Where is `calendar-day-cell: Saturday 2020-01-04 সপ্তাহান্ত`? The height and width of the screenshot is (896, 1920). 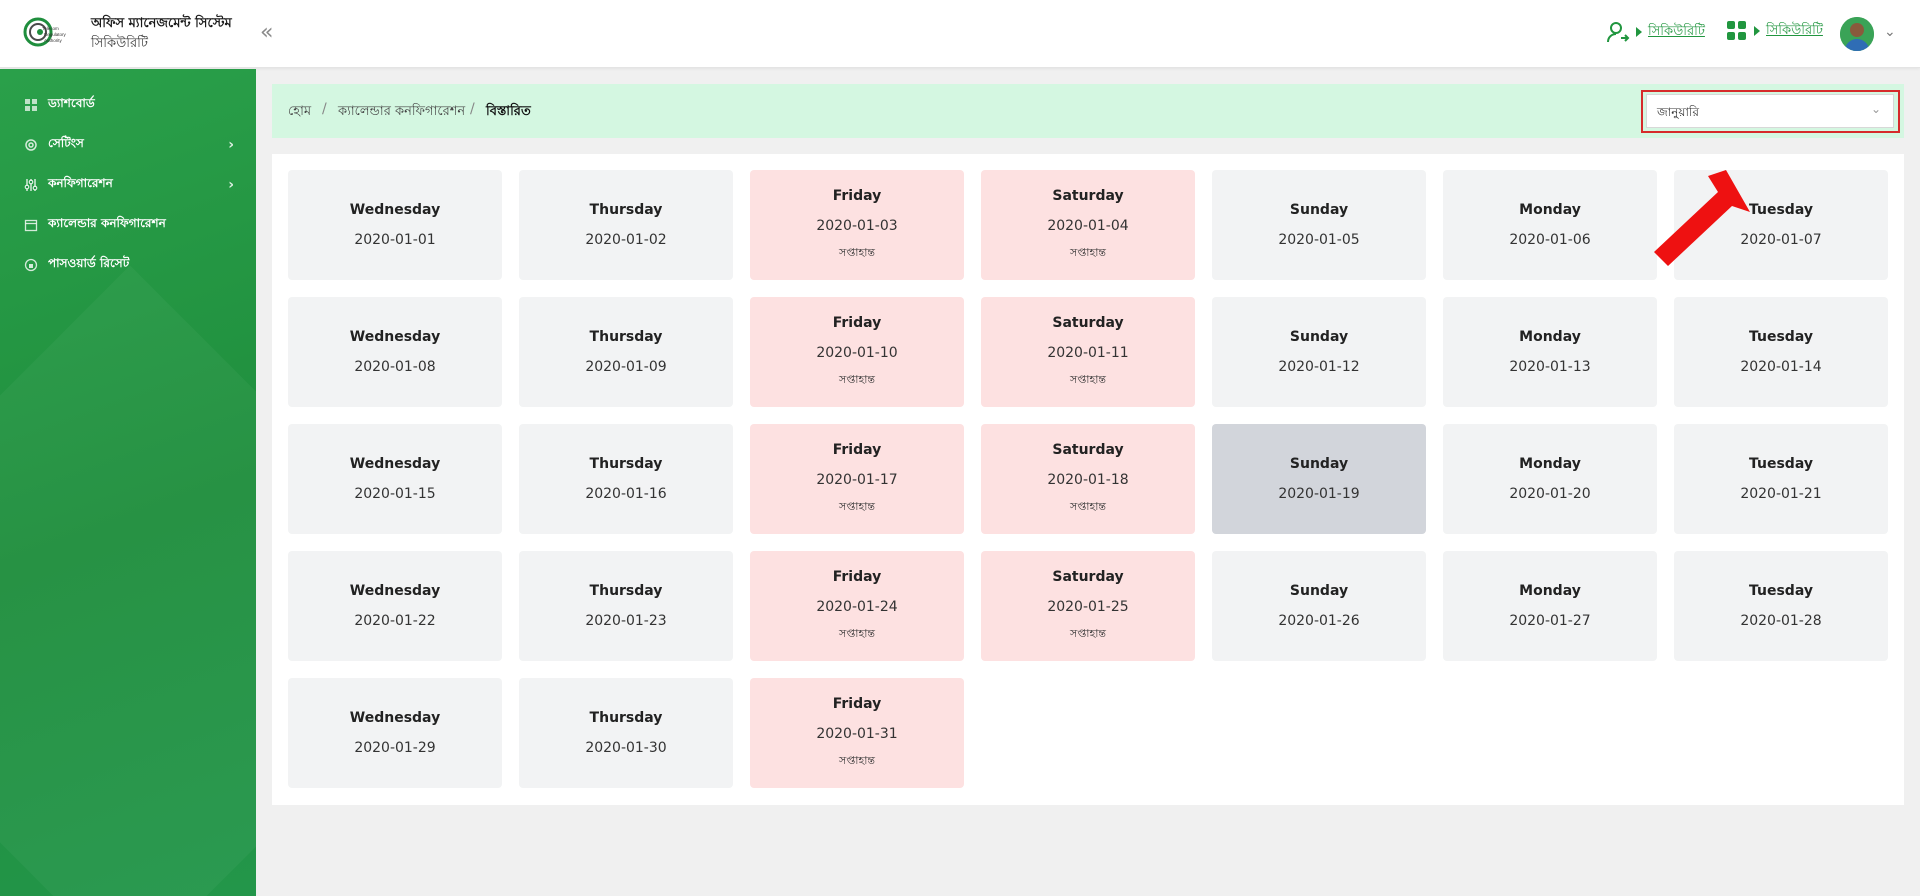
calendar-day-cell: Saturday 2020-01-04 সপ্তাহান্ত is located at coordinates (1088, 225).